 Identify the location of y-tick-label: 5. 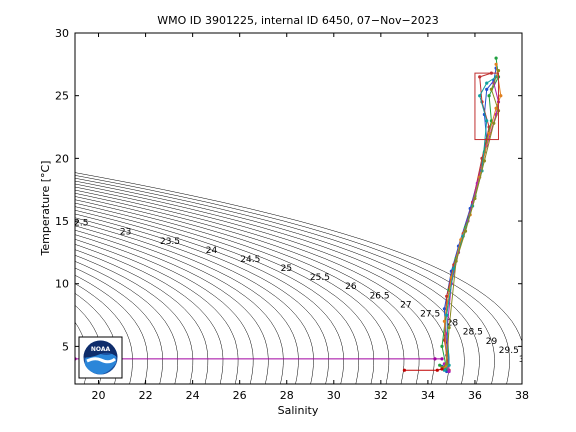
(65, 346).